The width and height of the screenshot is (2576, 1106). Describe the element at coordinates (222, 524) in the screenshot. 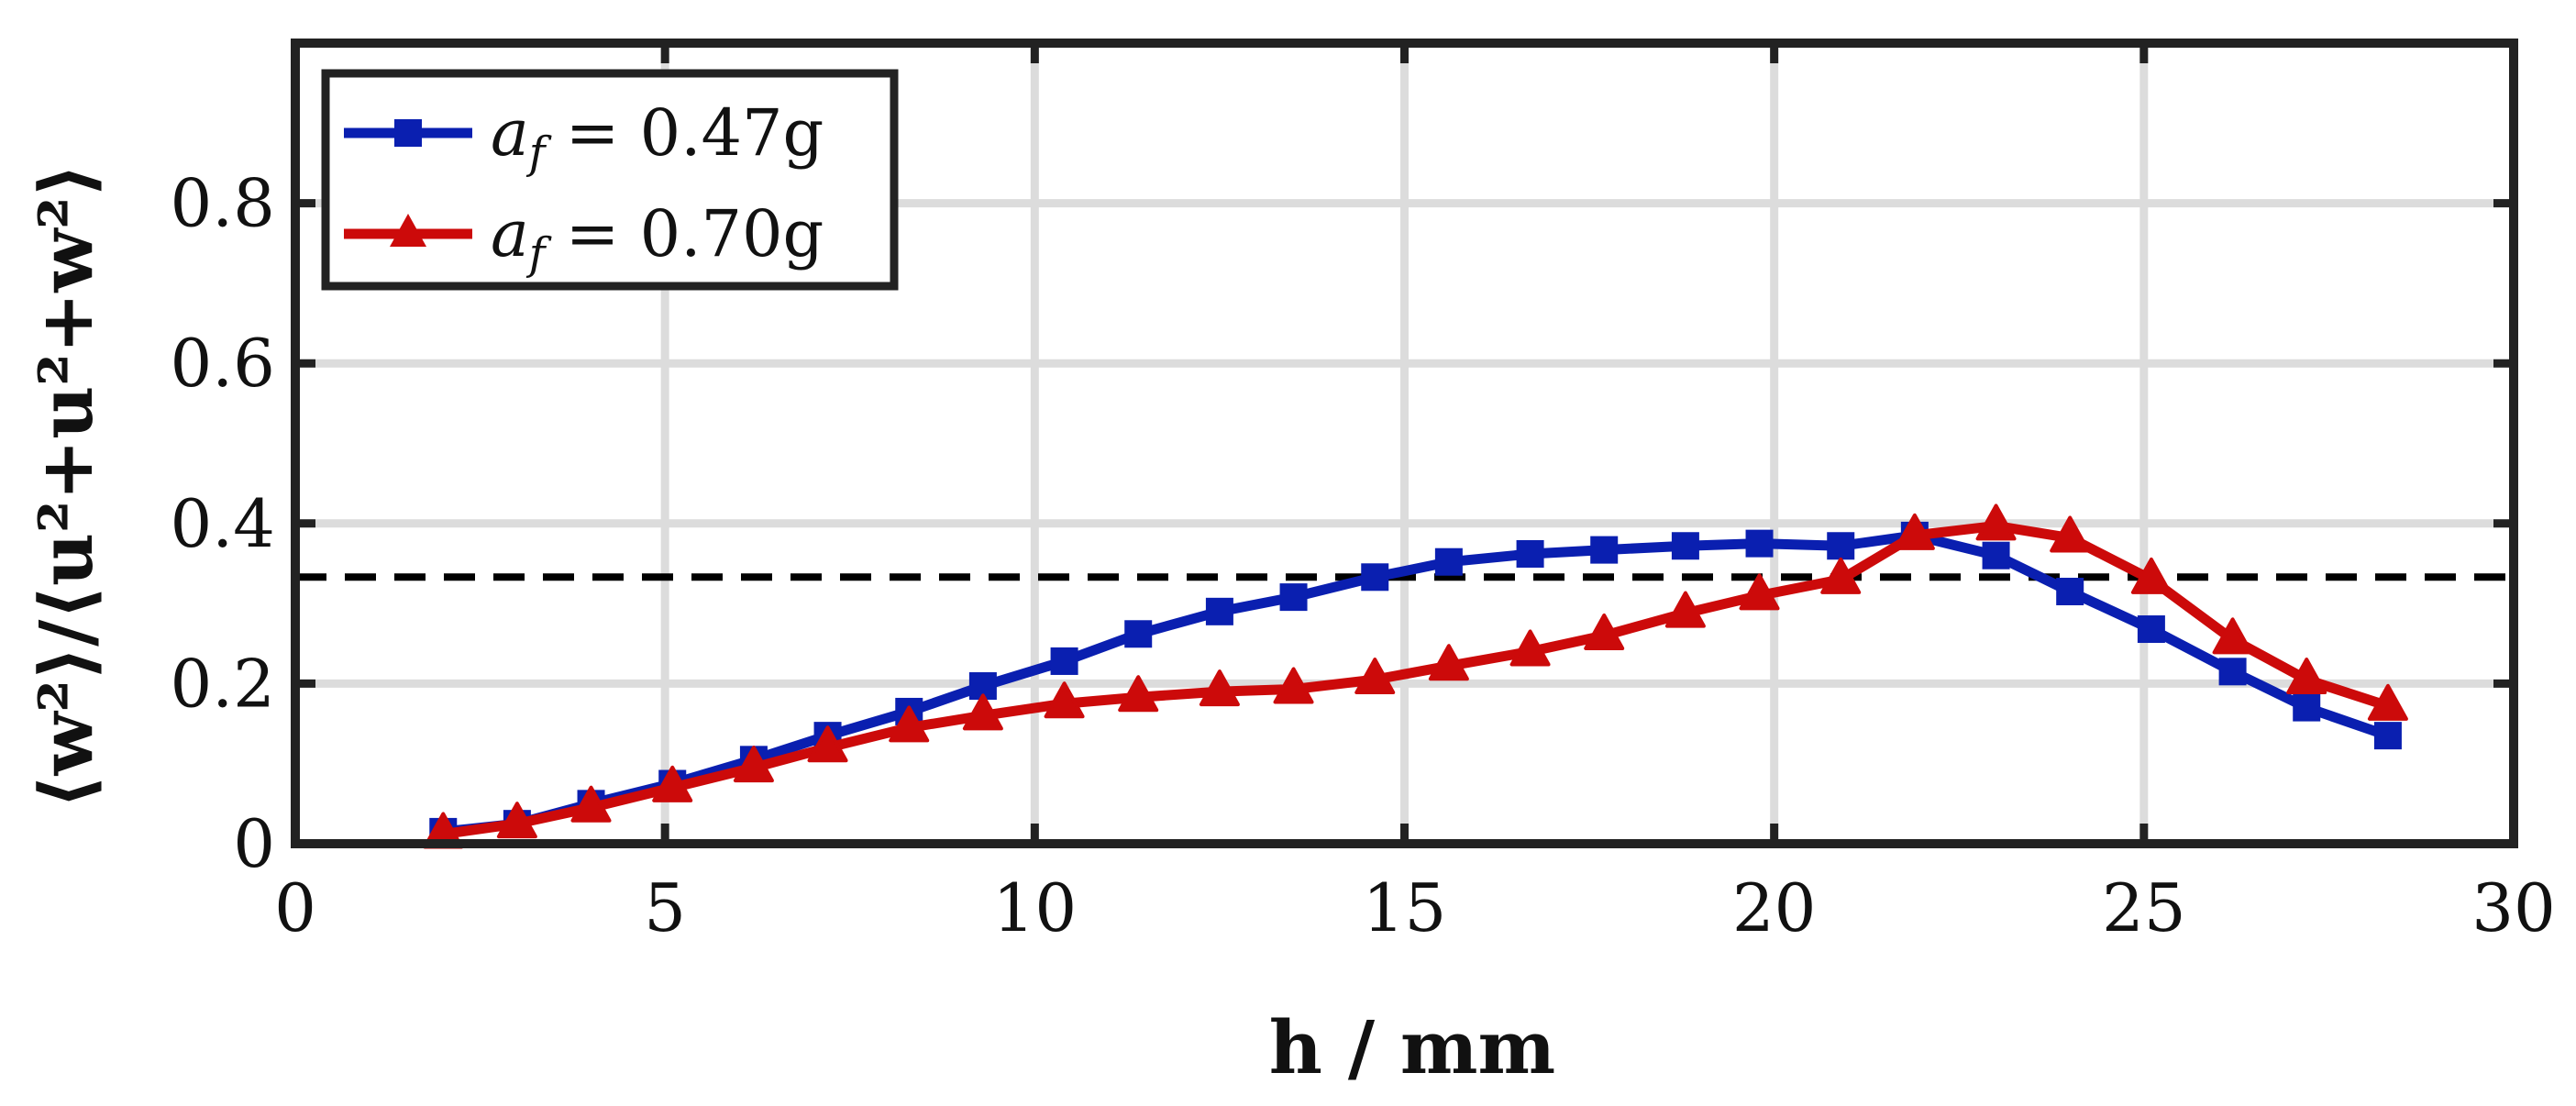

I see `y-tick-label: 0.4` at that location.